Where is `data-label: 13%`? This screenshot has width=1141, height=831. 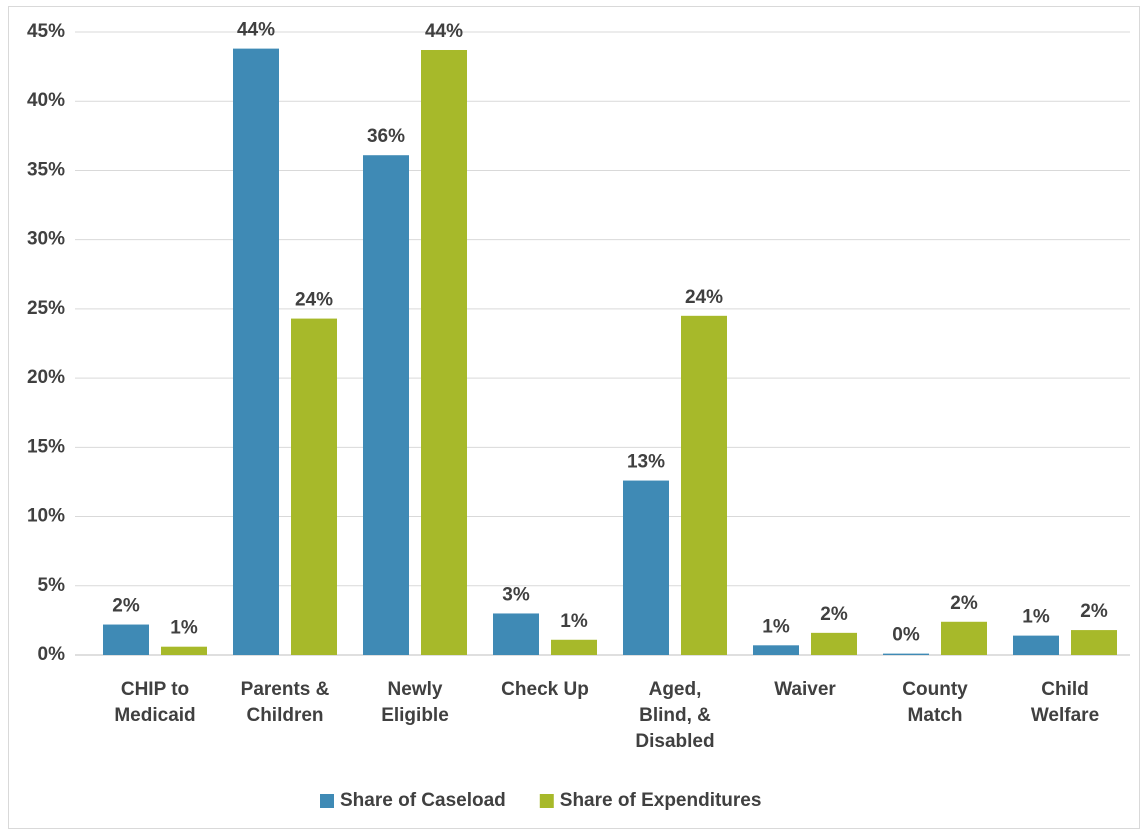 data-label: 13% is located at coordinates (646, 462).